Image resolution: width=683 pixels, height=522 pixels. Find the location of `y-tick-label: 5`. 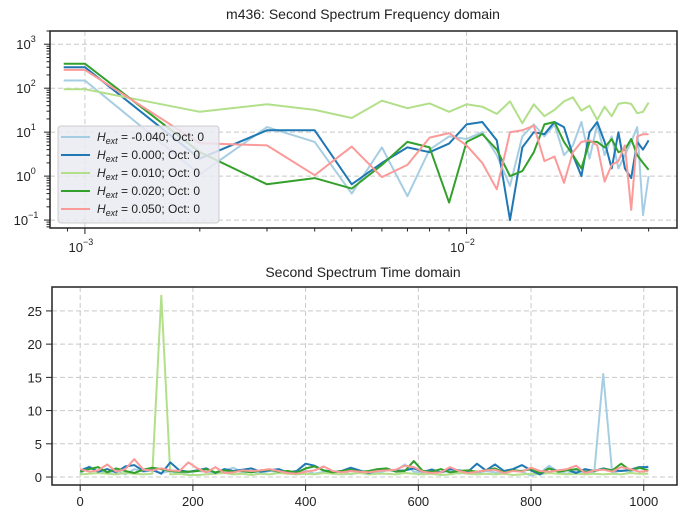

y-tick-label: 5 is located at coordinates (38, 444).